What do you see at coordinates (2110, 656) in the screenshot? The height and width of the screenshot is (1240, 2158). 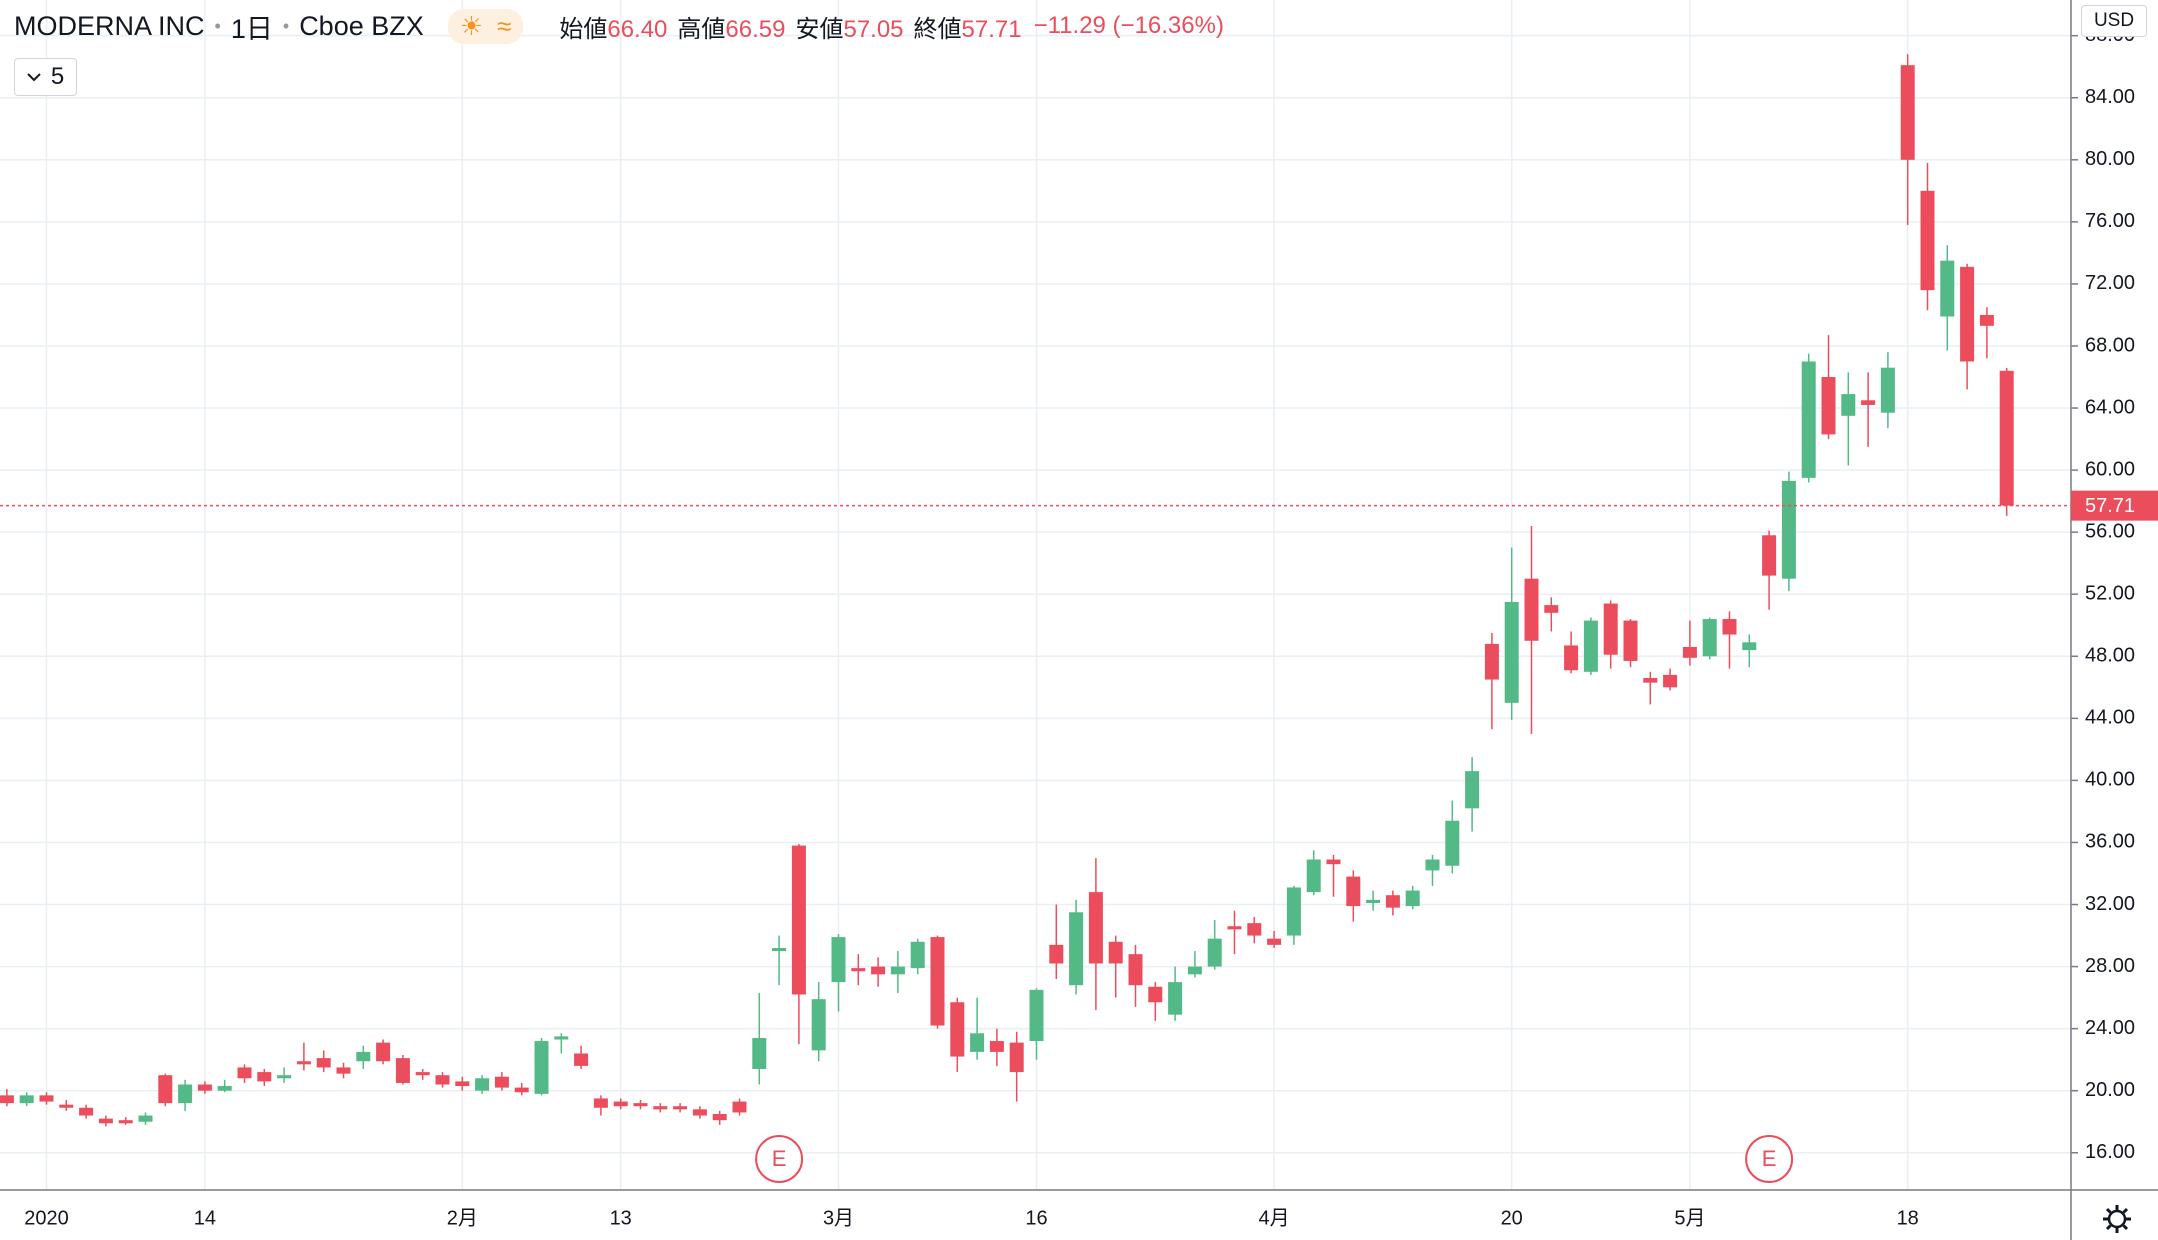 I see `y-tick-label: 48.00` at bounding box center [2110, 656].